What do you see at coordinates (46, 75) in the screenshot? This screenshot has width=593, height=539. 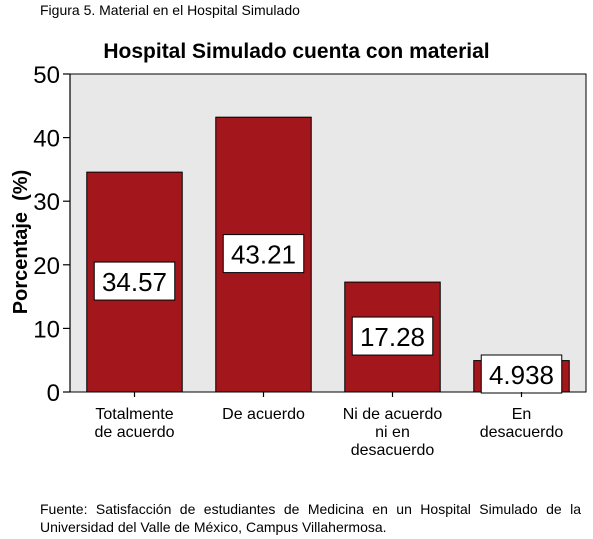 I see `y-tick-label: 50` at bounding box center [46, 75].